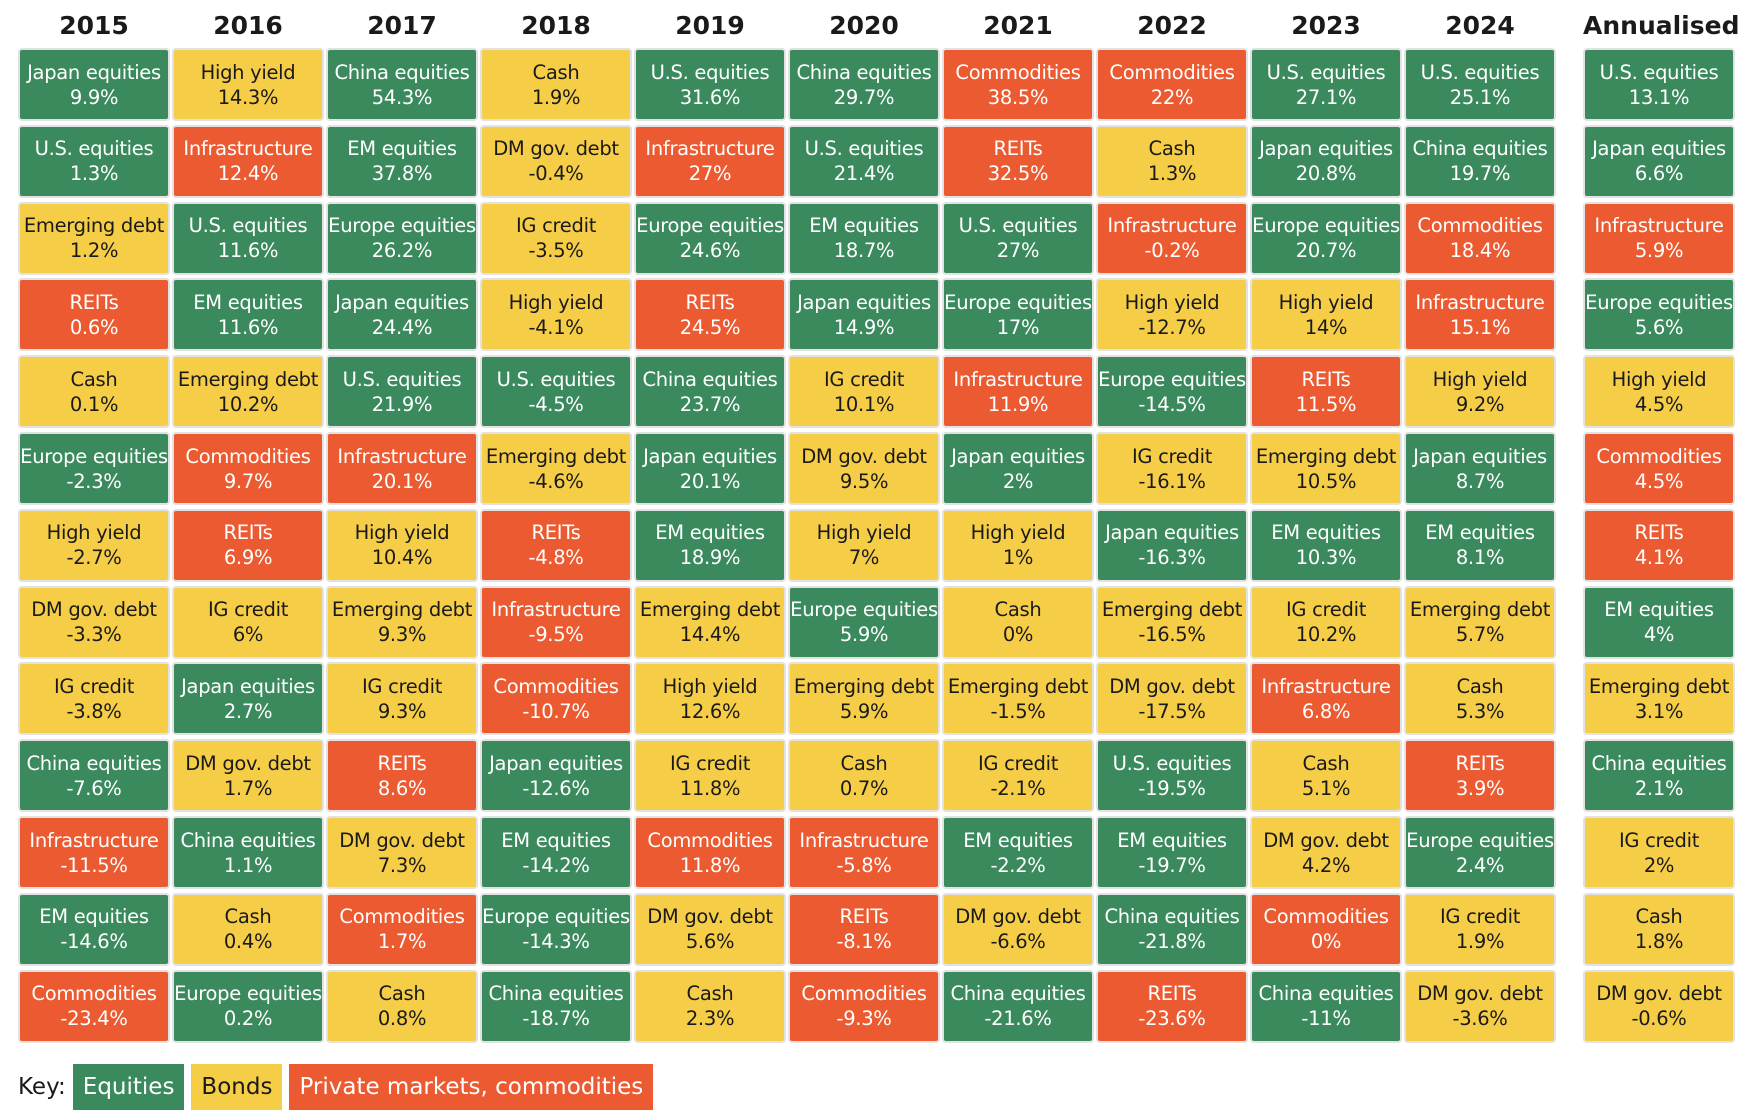 This screenshot has height=1120, width=1752. Describe the element at coordinates (94, 635) in the screenshot. I see `asset-return: -3.3%` at that location.